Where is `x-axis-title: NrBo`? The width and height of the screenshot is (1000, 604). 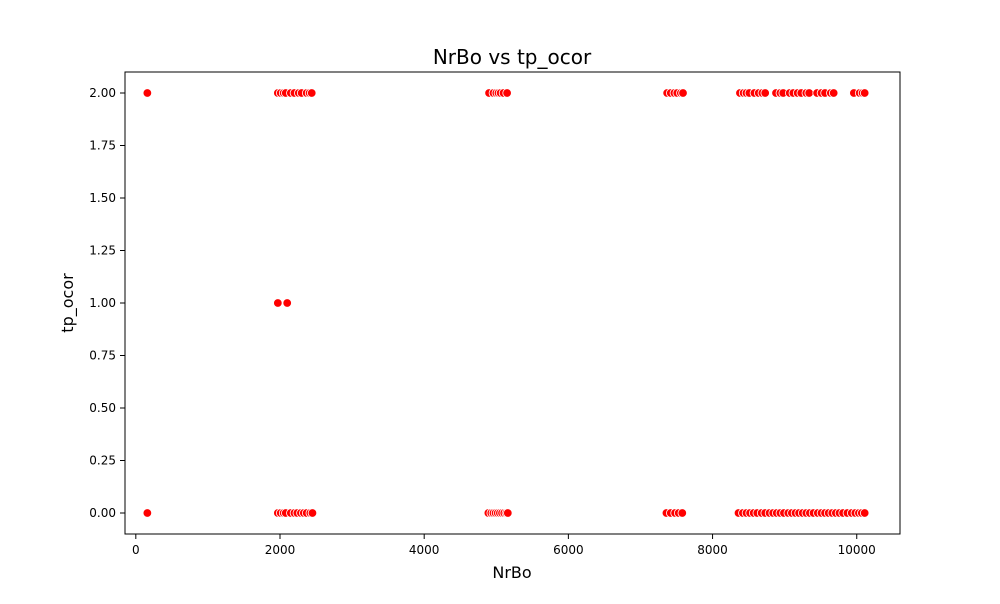 x-axis-title: NrBo is located at coordinates (511, 572).